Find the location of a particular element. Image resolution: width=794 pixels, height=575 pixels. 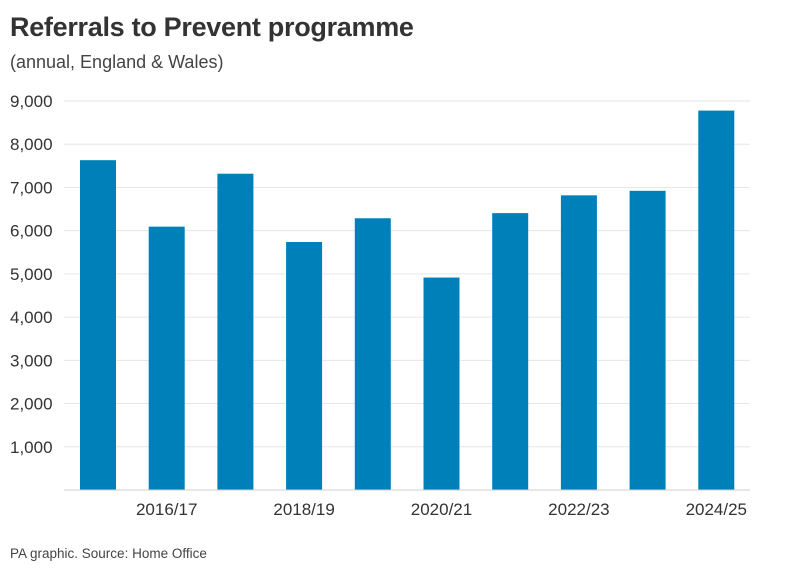

source-note: PA graphic. Source: Home Office is located at coordinates (108, 553).